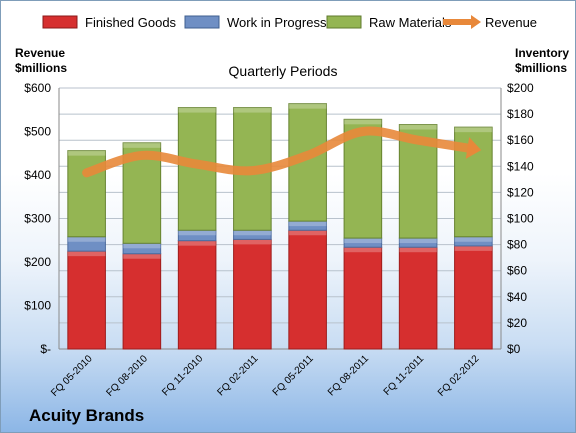 This screenshot has width=576, height=433. I want to click on legend-label-raw-materials: Raw Materials, so click(410, 22).